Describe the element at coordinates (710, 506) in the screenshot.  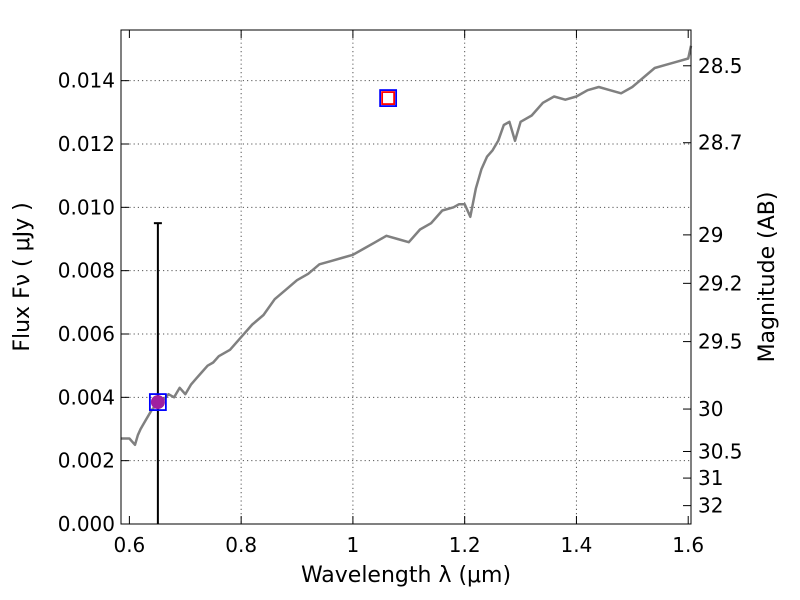
I see `right-tick-label: 32` at that location.